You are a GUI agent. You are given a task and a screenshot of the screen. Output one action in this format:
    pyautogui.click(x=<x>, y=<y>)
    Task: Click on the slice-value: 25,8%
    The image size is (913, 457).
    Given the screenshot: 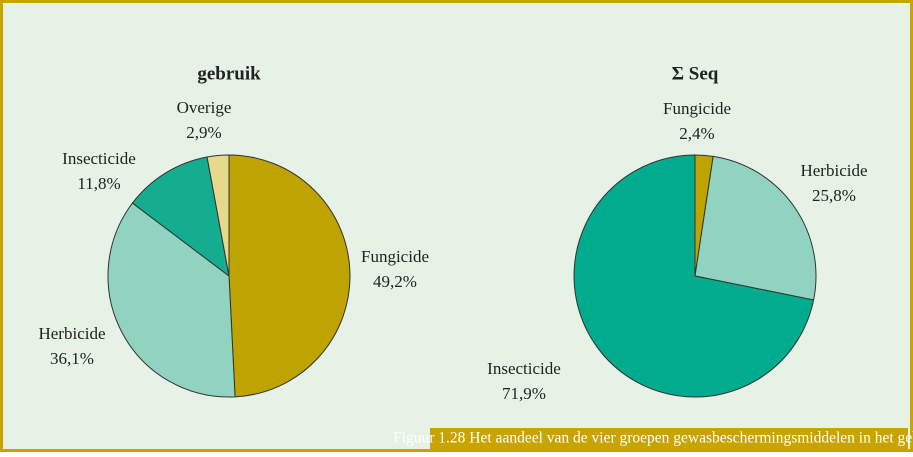 What is the action you would take?
    pyautogui.click(x=834, y=195)
    